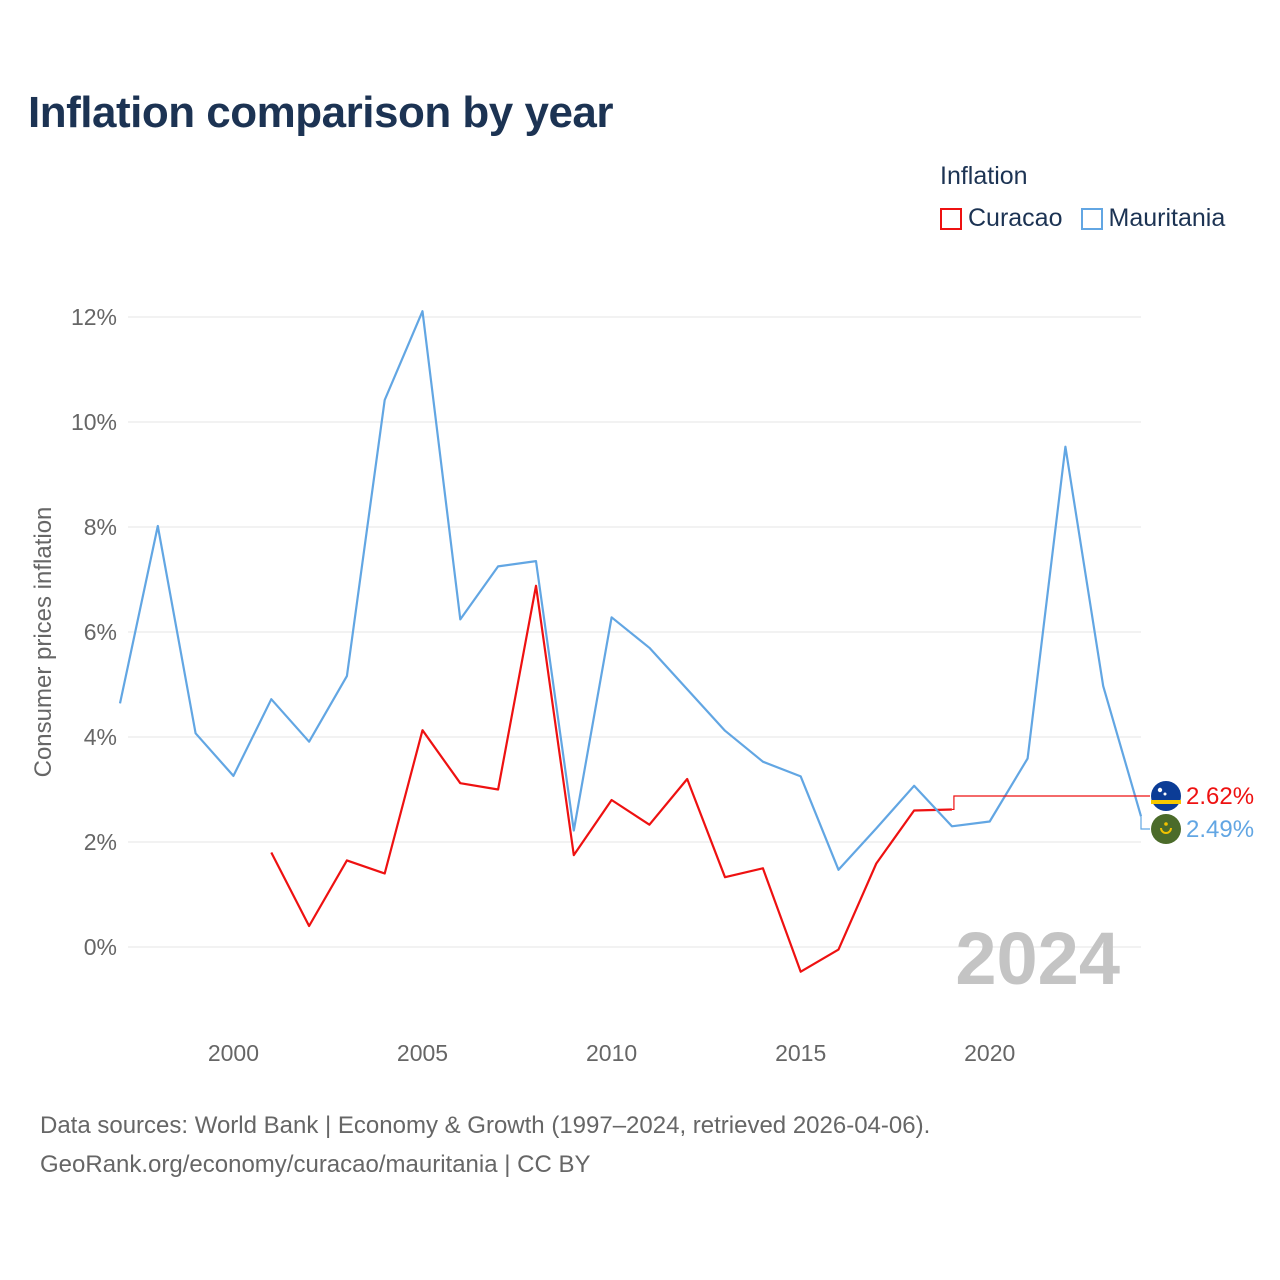 This screenshot has width=1280, height=1280. I want to click on legend: Curacao Mauritania, so click(1091, 218).